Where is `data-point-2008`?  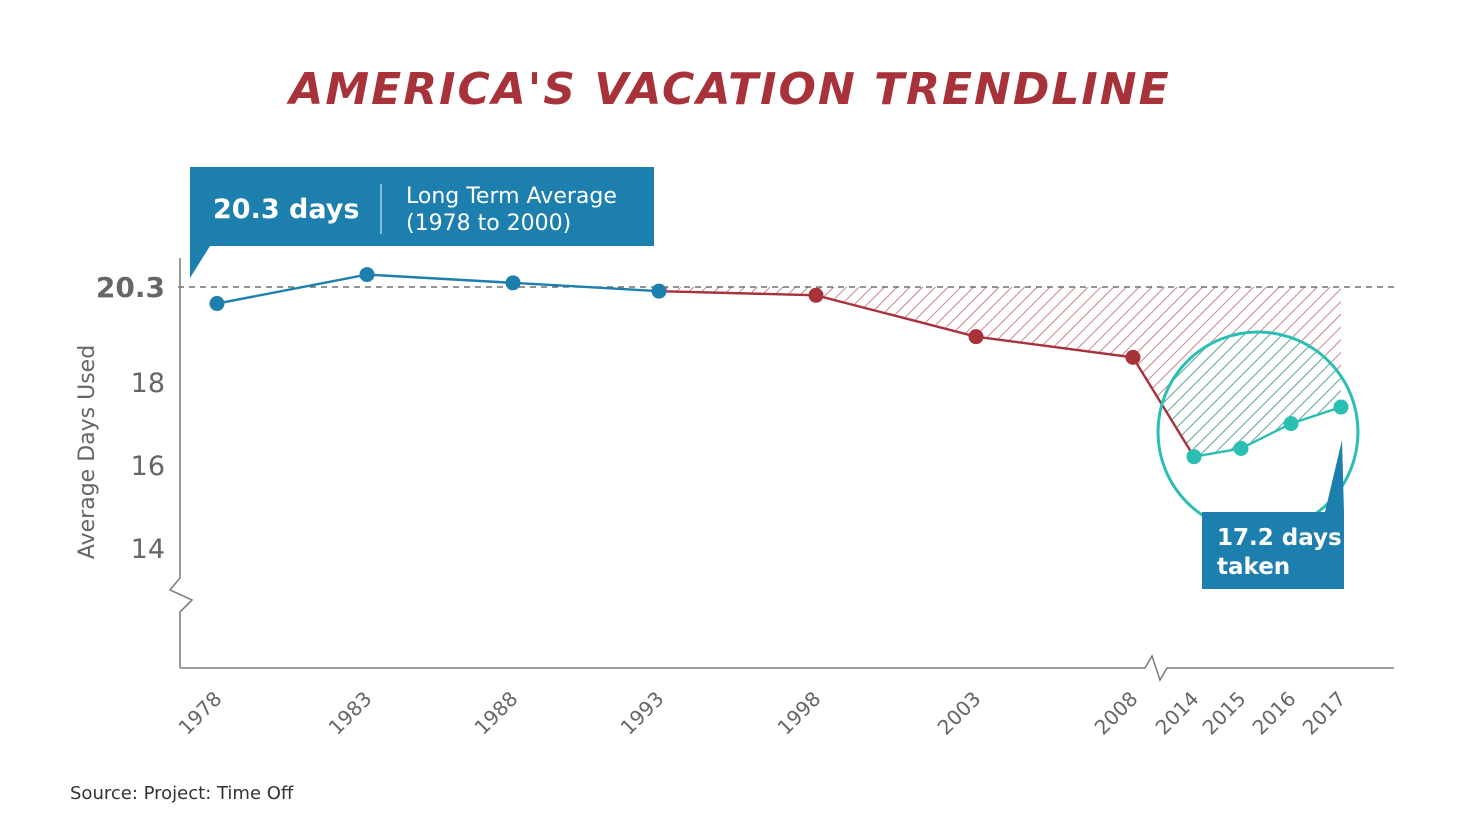
data-point-2008 is located at coordinates (1133, 357).